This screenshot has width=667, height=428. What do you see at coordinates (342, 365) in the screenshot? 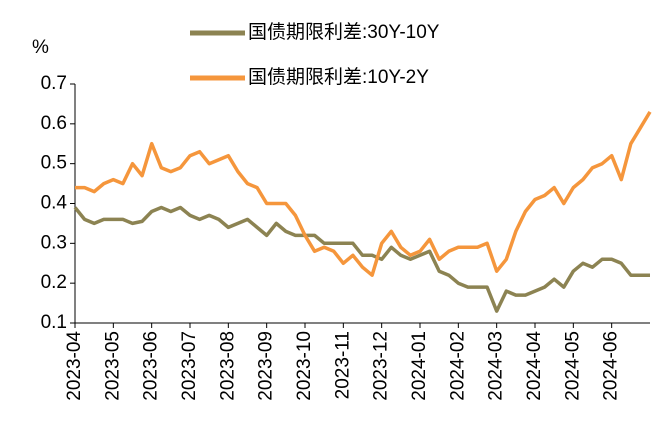
I see `x-tick-label: 2023-11` at bounding box center [342, 365].